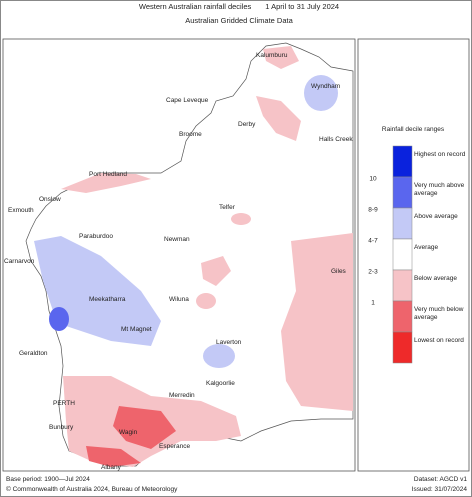 This screenshot has height=497, width=472. I want to click on dataset: Dataset: AGCD v1, so click(440, 479).